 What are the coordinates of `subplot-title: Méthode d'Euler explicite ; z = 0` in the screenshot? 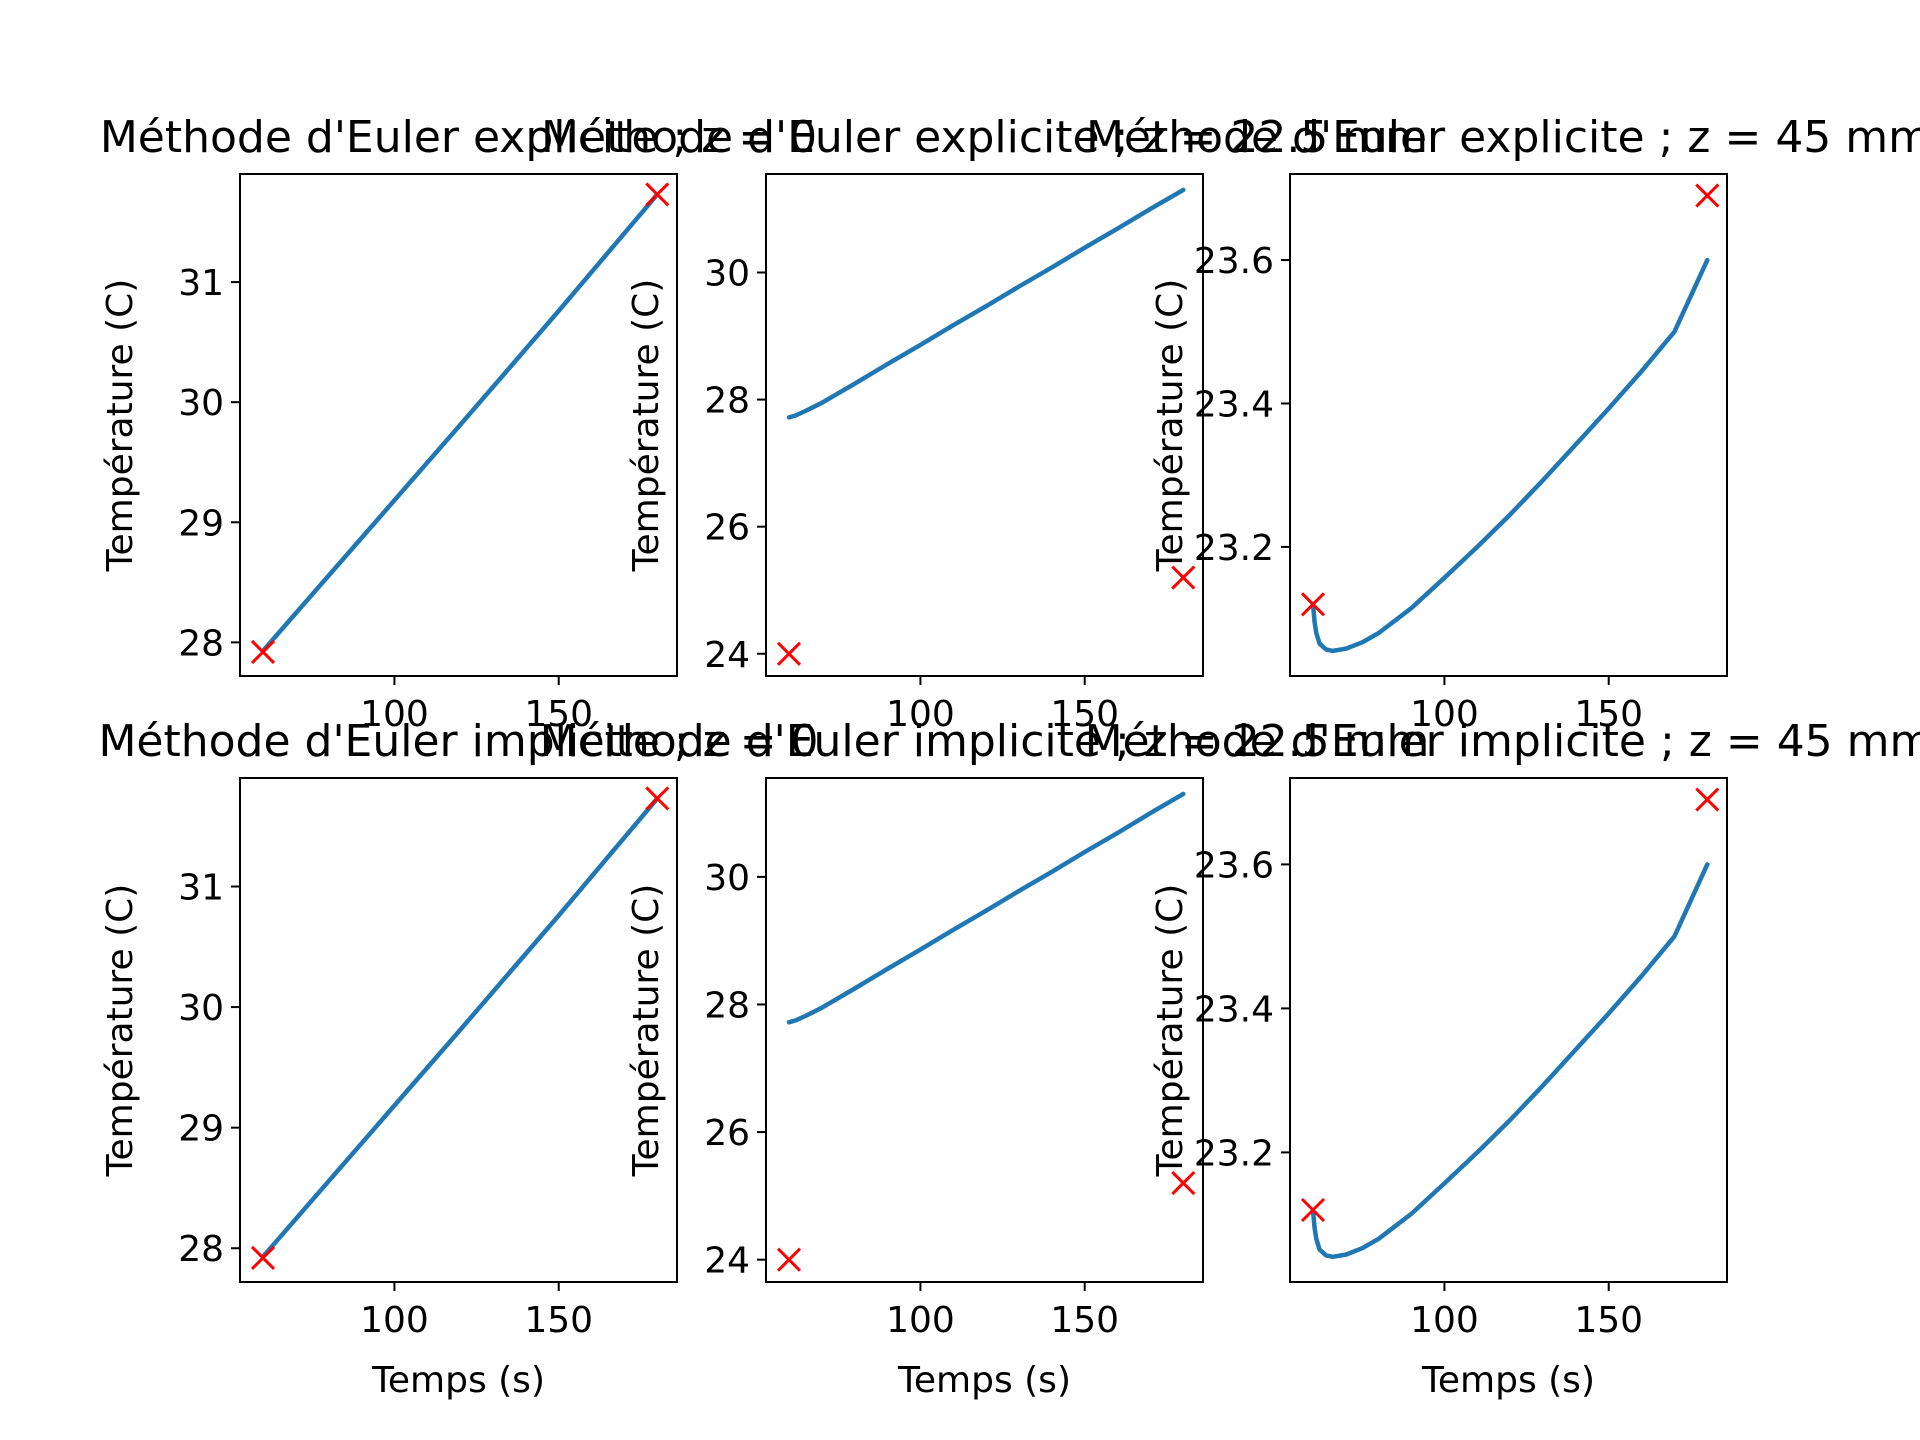 It's located at (458, 137).